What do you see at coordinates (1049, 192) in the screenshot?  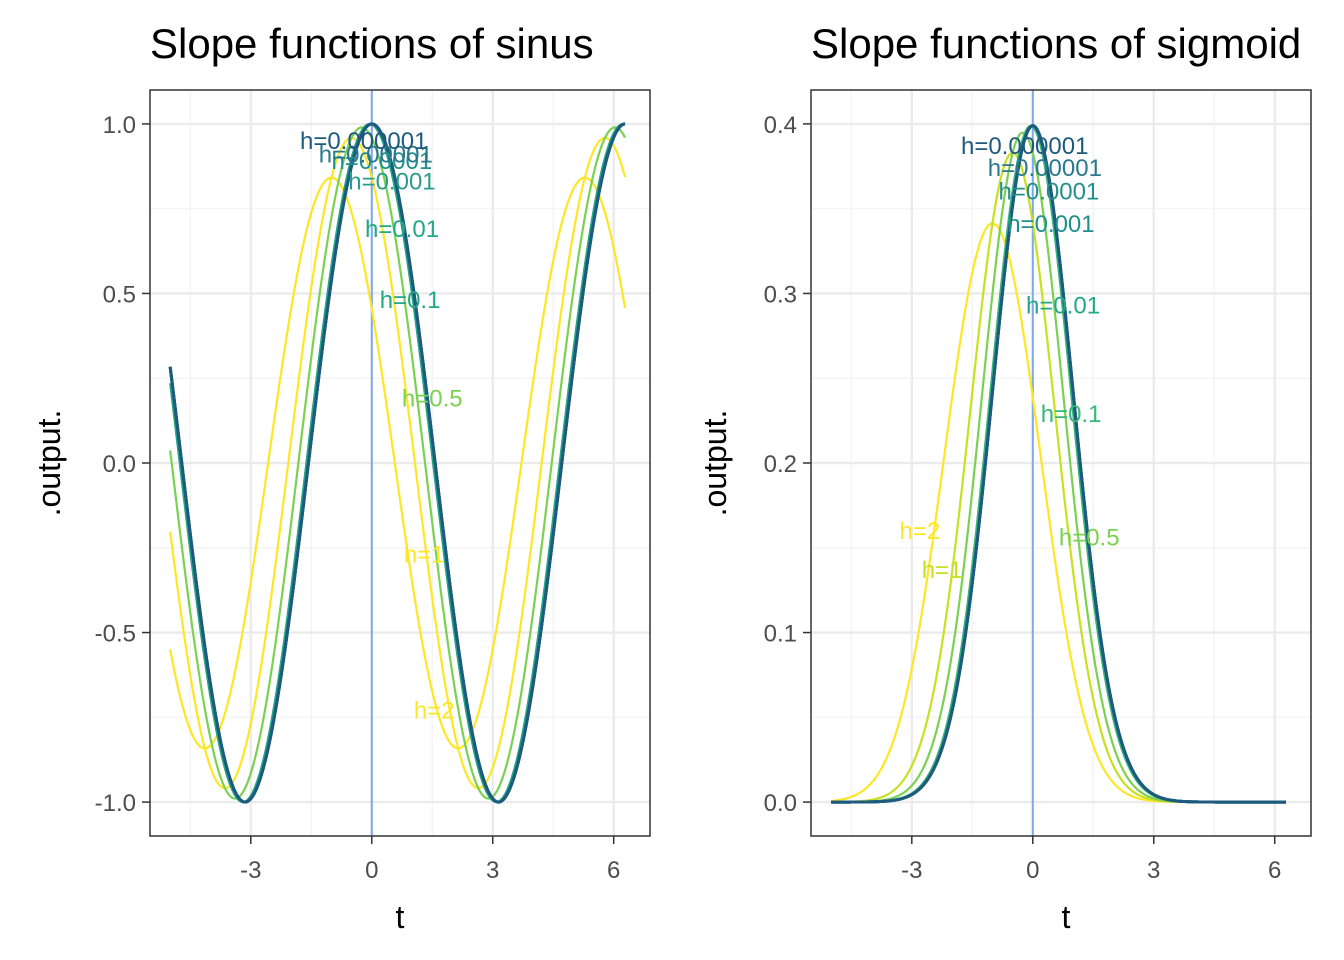 I see `right-series-label: h=0.0001` at bounding box center [1049, 192].